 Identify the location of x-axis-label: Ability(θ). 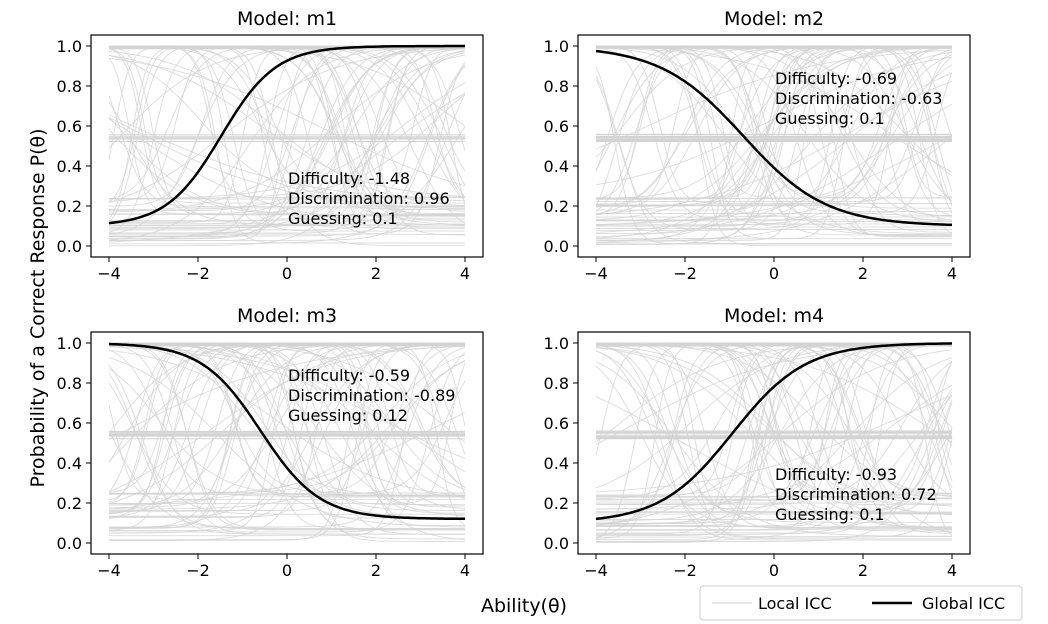
(524, 606).